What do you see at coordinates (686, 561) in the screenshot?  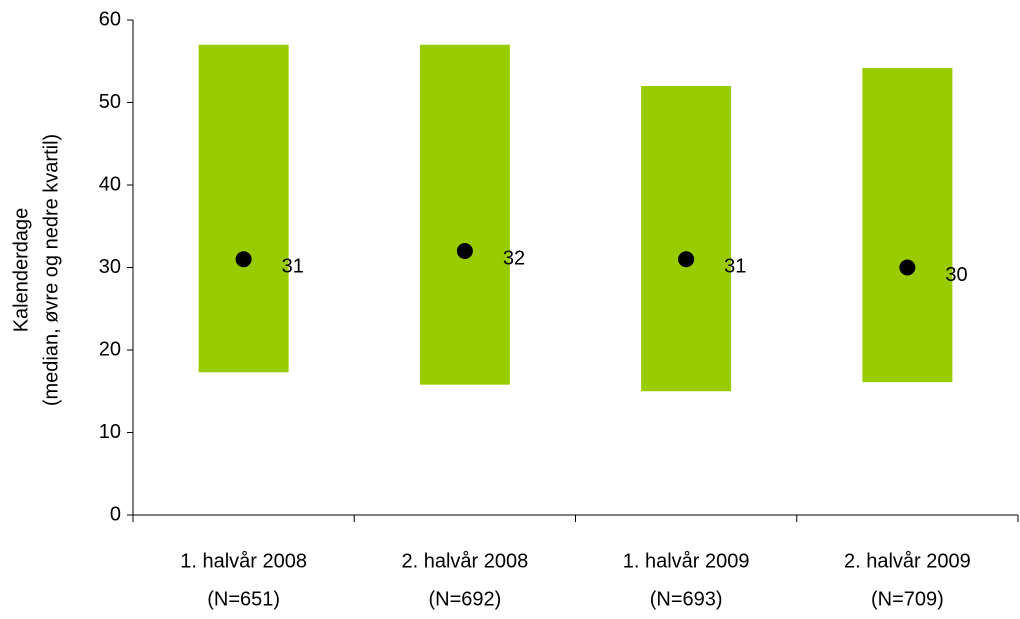 I see `x-tick-label: 1. halvår 2009` at bounding box center [686, 561].